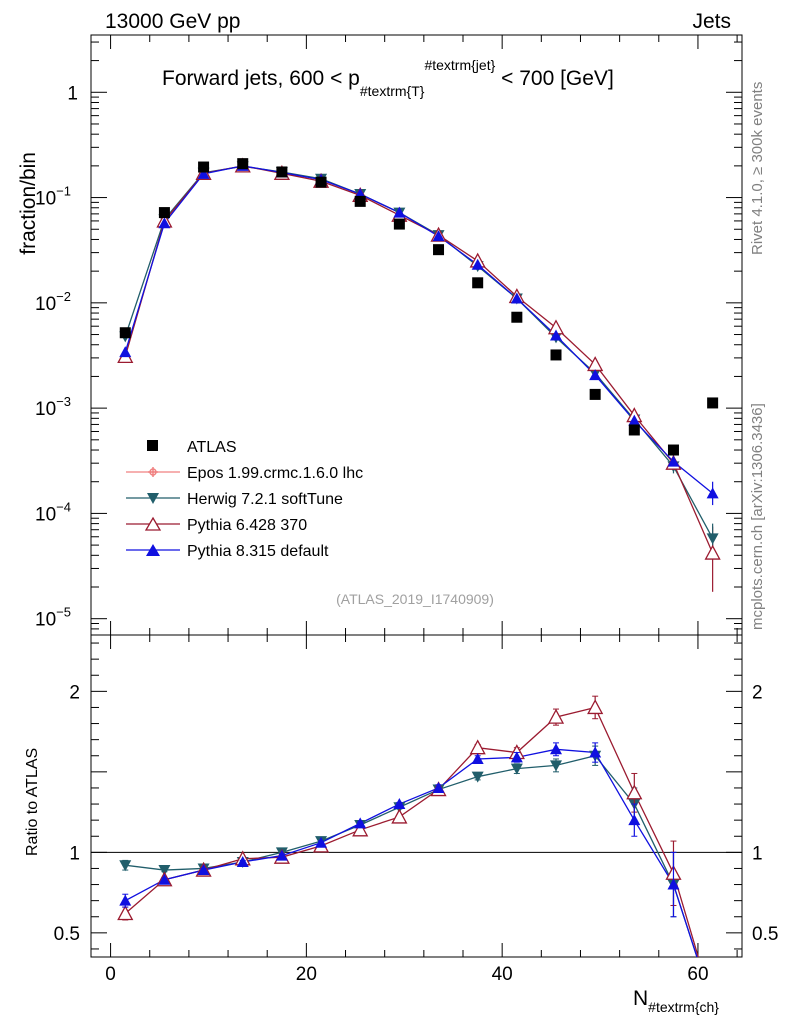  What do you see at coordinates (683, 1007) in the screenshot?
I see `x-axis-label-subscript: #textrm{ch}` at bounding box center [683, 1007].